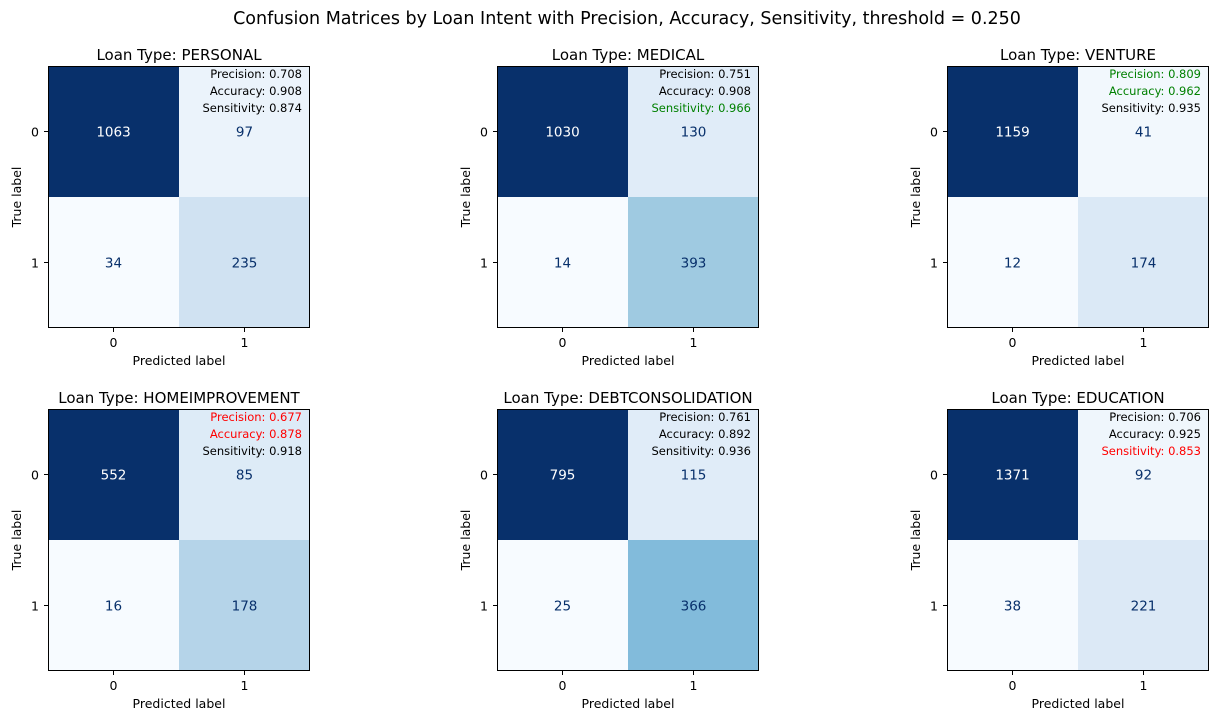  I want to click on metric-label: Accuracy: 0.892, so click(705, 434).